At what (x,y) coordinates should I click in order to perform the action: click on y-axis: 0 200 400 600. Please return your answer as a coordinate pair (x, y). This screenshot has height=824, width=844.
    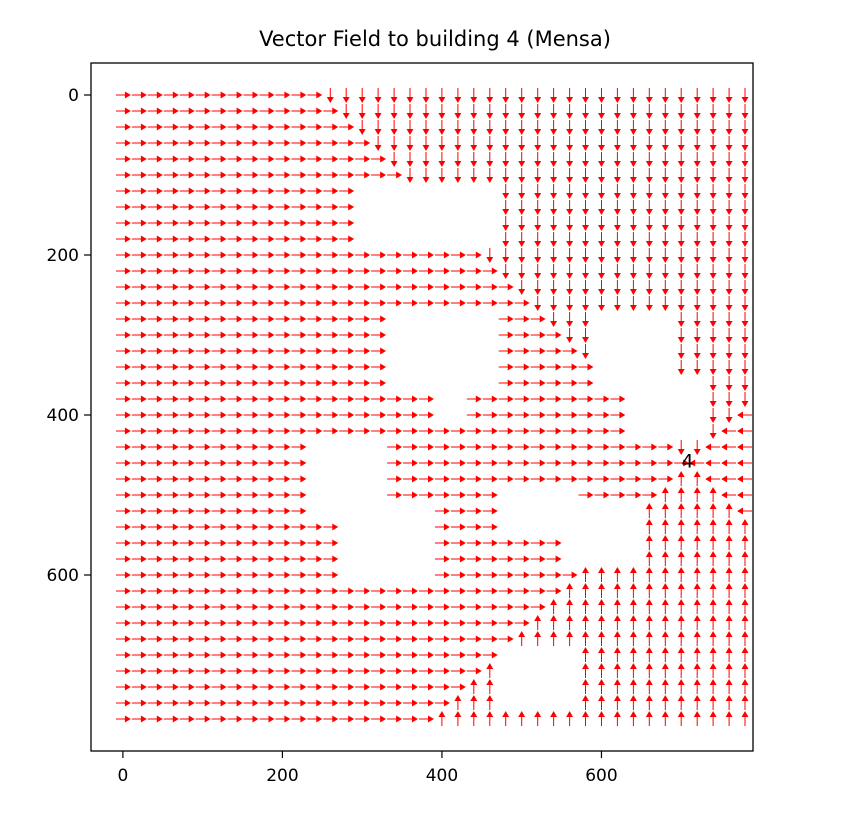
    Looking at the image, I should click on (69, 336).